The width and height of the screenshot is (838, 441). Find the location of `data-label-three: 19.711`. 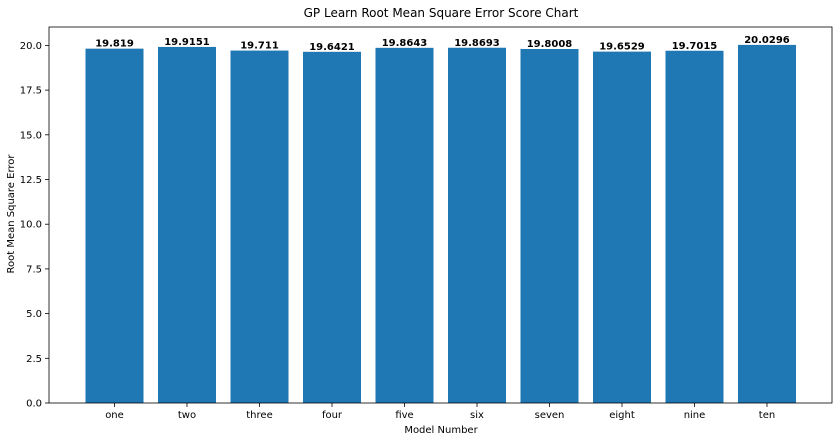

data-label-three: 19.711 is located at coordinates (259, 46).